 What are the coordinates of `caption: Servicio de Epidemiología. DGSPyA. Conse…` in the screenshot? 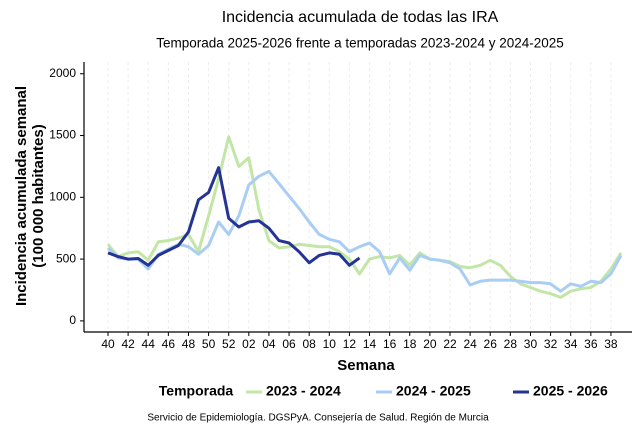 It's located at (318, 418).